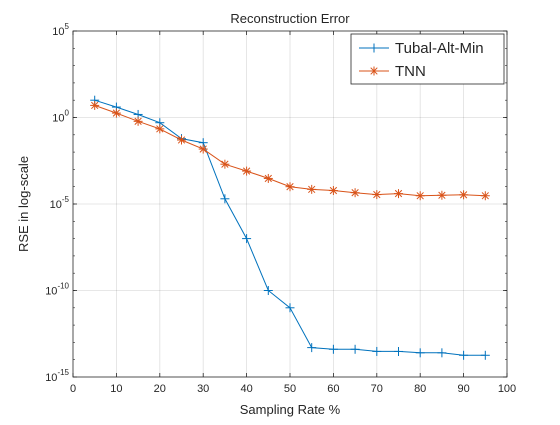 The height and width of the screenshot is (425, 560). Describe the element at coordinates (57, 376) in the screenshot. I see `y-tick-label: 10⁻¹⁵` at that location.